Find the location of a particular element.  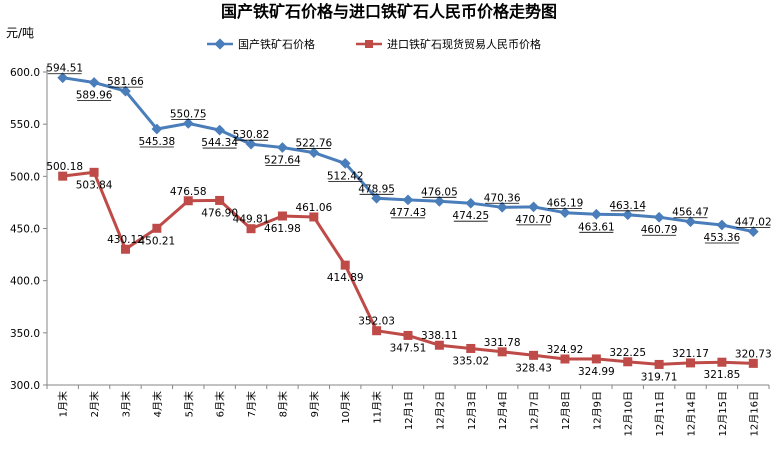

x-tick-label: 12月15日 is located at coordinates (723, 413).